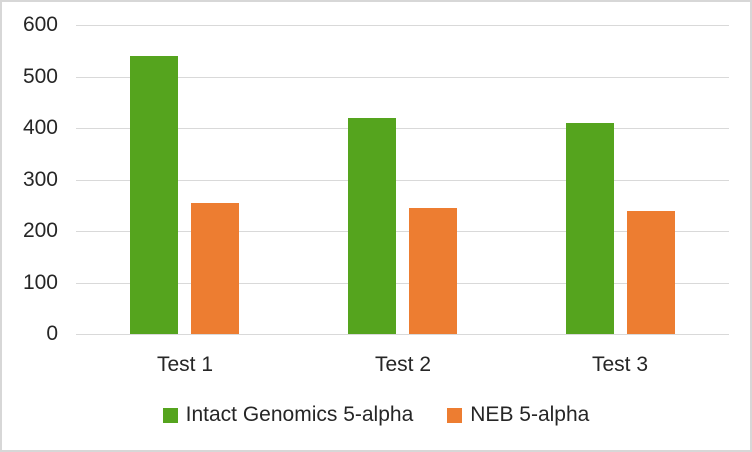  What do you see at coordinates (530, 414) in the screenshot?
I see `legend-label: NEB 5-alpha` at bounding box center [530, 414].